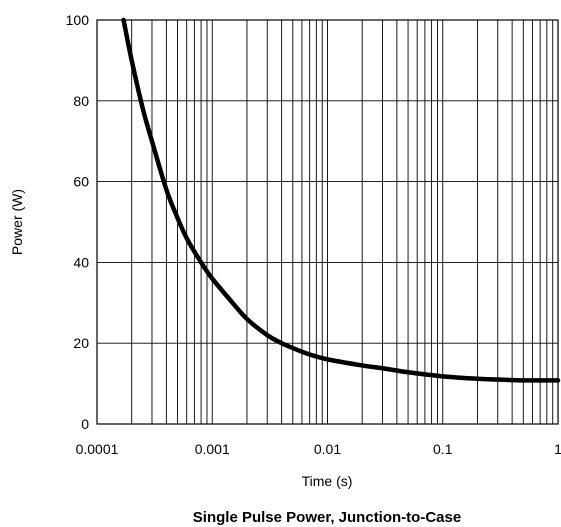 Image resolution: width=561 pixels, height=527 pixels. I want to click on y-tick-label: 80, so click(81, 101).